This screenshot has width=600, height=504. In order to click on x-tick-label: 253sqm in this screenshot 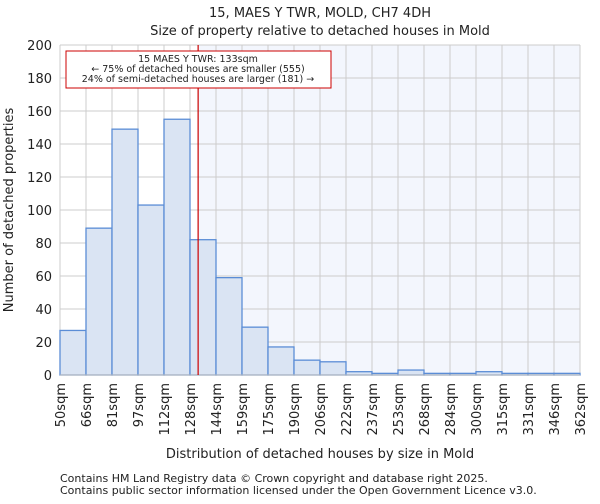, I will do `click(399, 409)`.